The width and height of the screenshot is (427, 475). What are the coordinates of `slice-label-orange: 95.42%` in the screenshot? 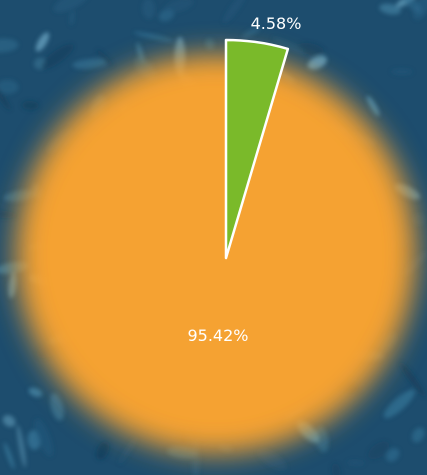 It's located at (217, 335).